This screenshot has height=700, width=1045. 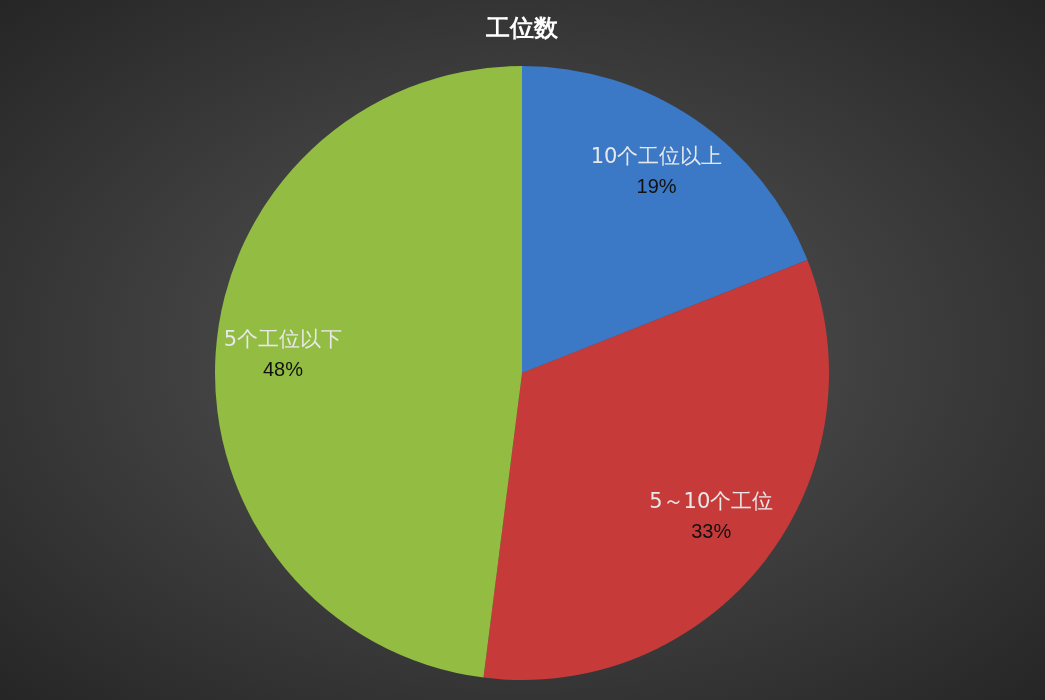 I want to click on slice-label: 5个工位以下, so click(x=283, y=338).